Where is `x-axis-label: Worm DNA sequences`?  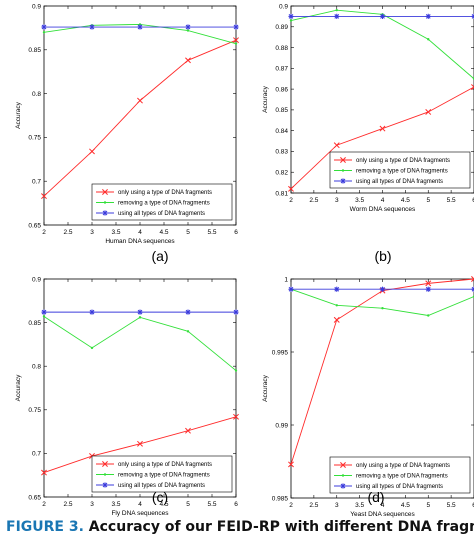
x-axis-label: Worm DNA sequences is located at coordinates (383, 209).